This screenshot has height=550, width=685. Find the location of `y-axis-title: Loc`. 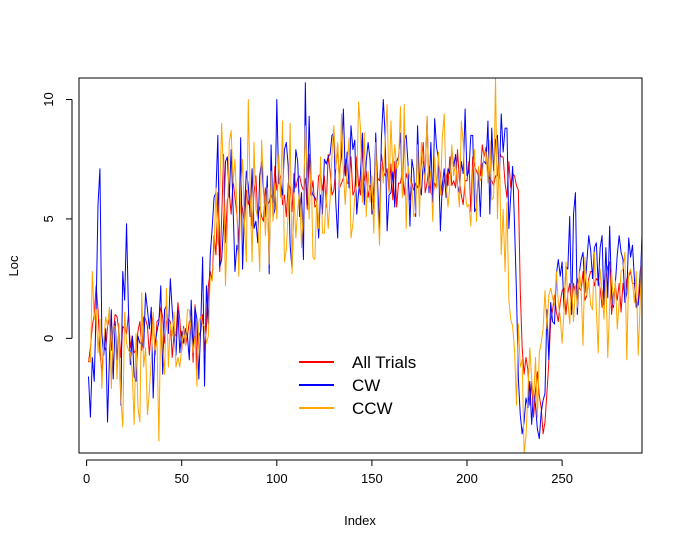

y-axis-title: Loc is located at coordinates (13, 265).